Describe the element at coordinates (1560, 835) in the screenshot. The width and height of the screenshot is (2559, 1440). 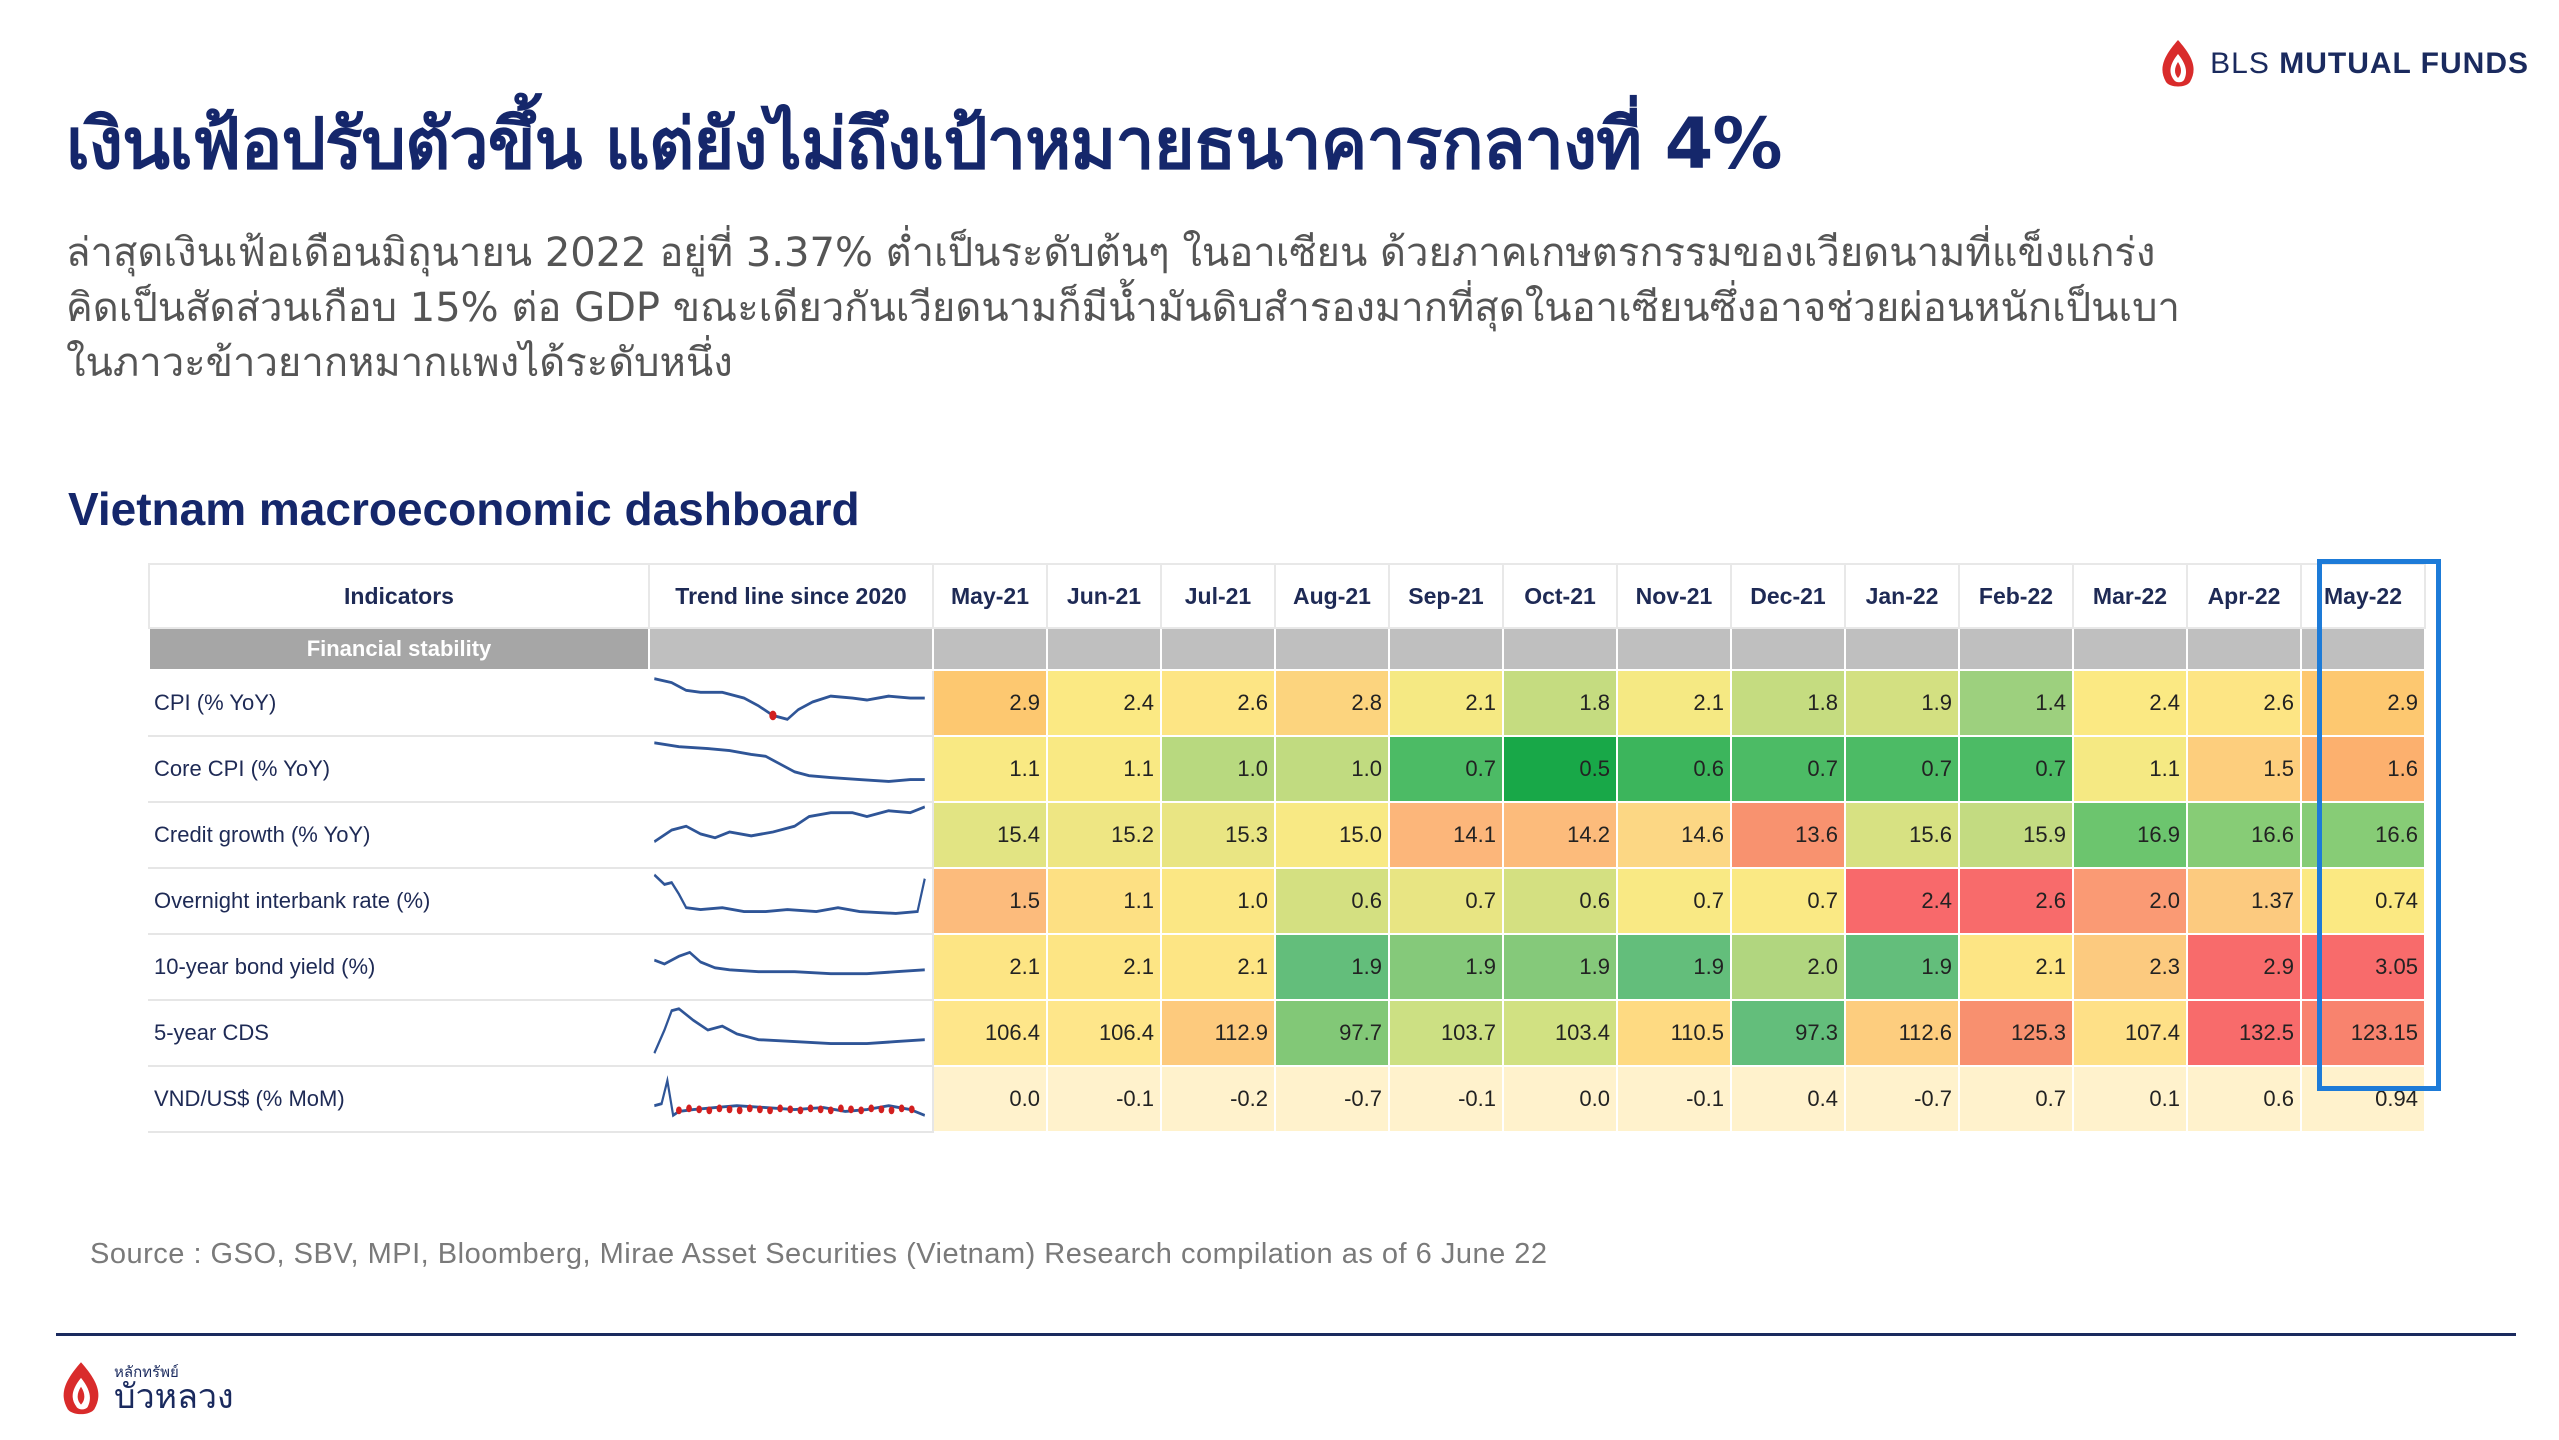
I see `data-cell: 14.2` at that location.